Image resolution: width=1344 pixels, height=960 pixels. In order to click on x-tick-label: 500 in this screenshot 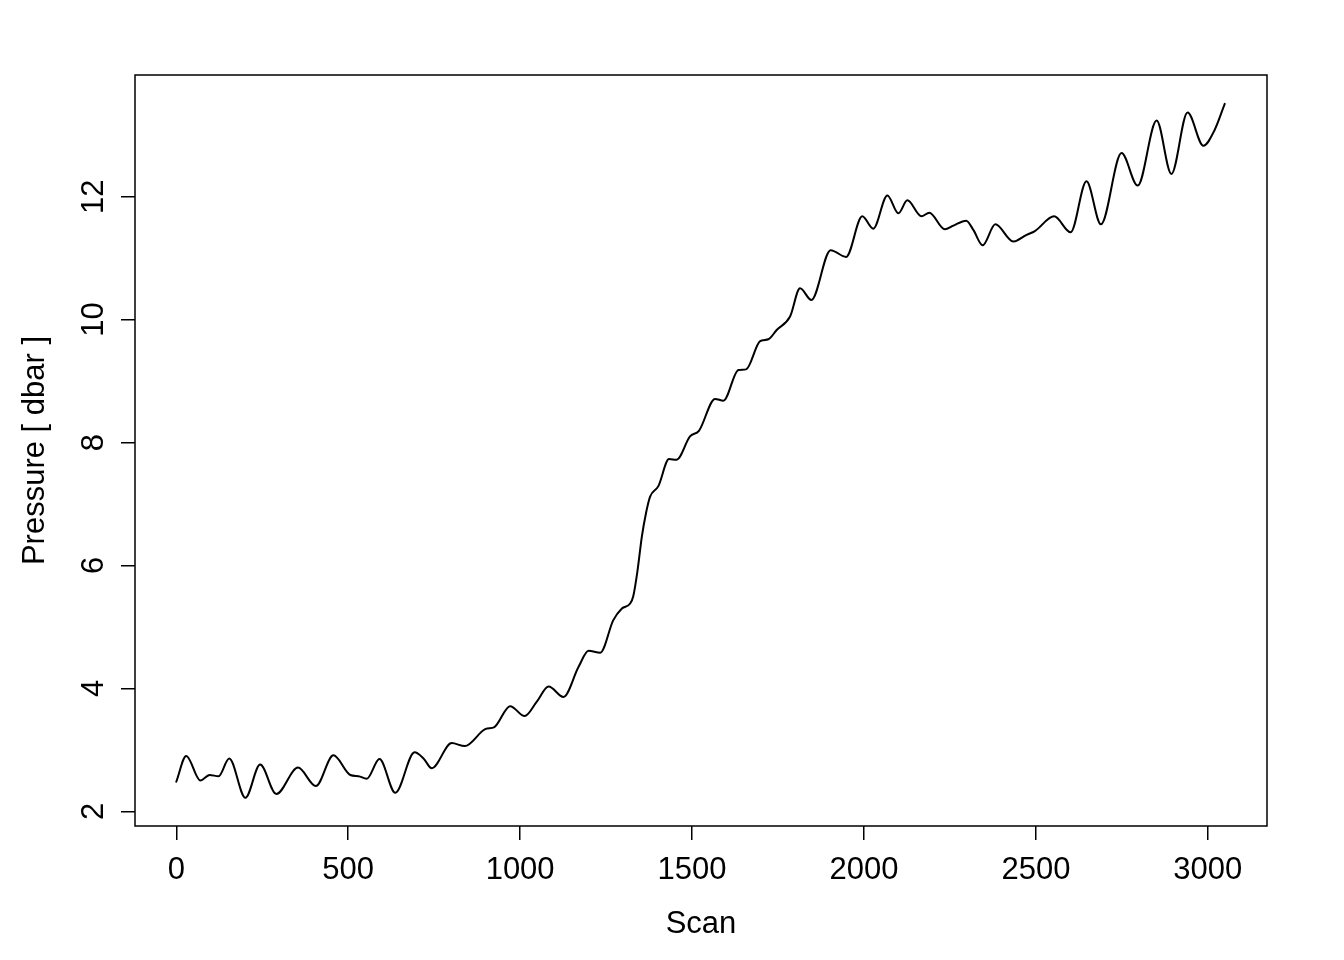, I will do `click(348, 869)`.